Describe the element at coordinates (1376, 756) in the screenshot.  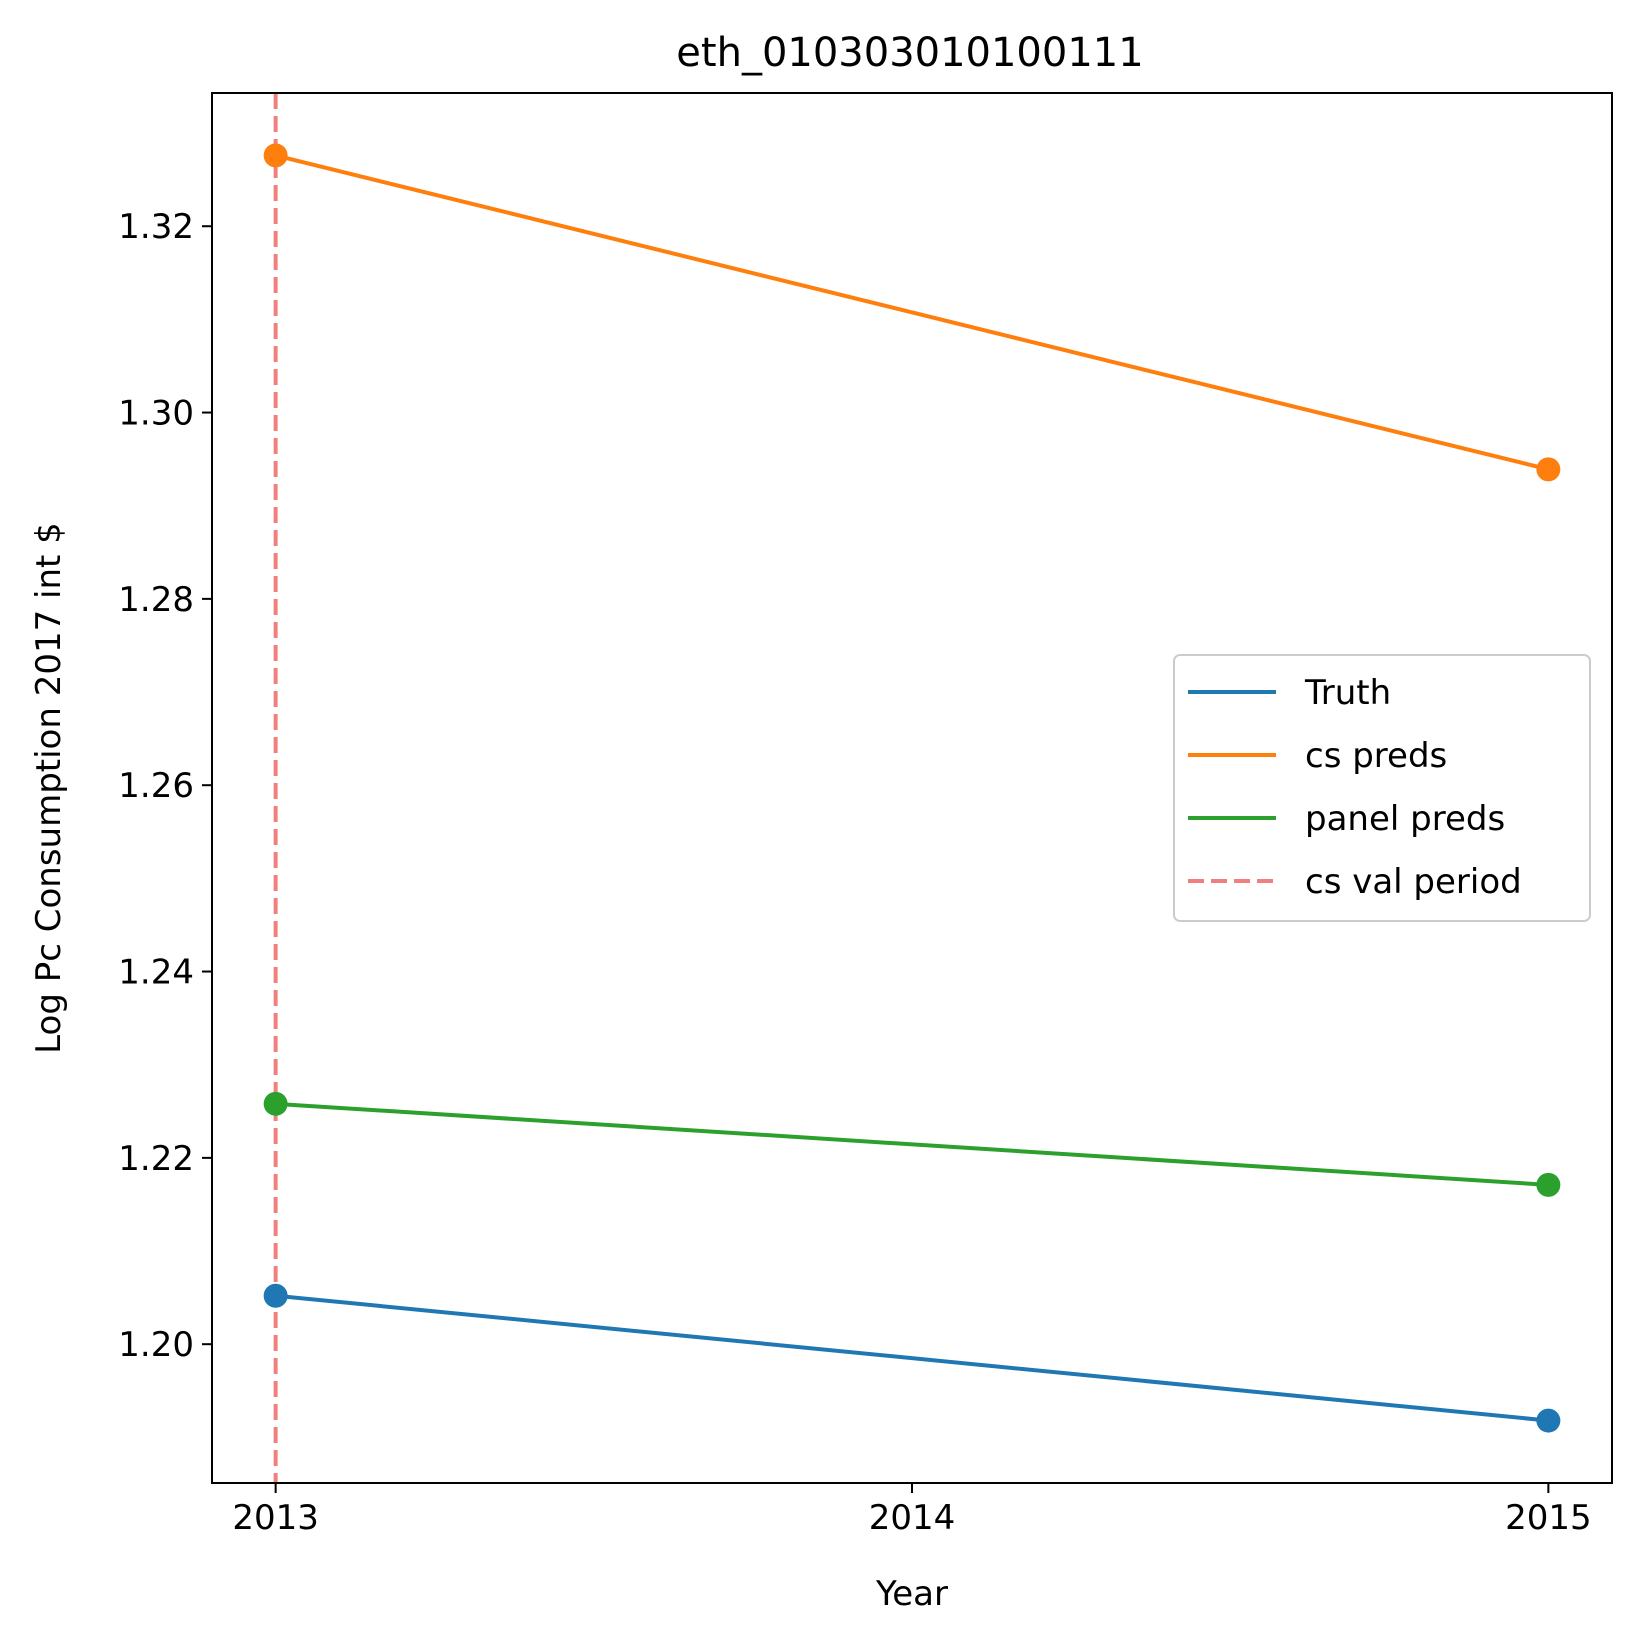
I see `legend-label-cs-preds: cs preds` at that location.